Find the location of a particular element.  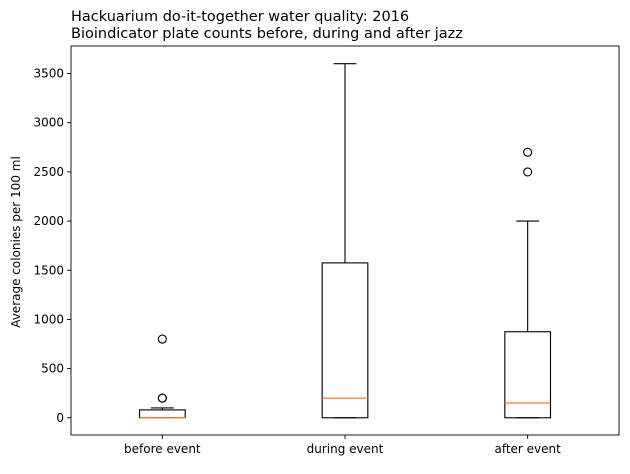

y-tick-label: 2500 is located at coordinates (48, 172).